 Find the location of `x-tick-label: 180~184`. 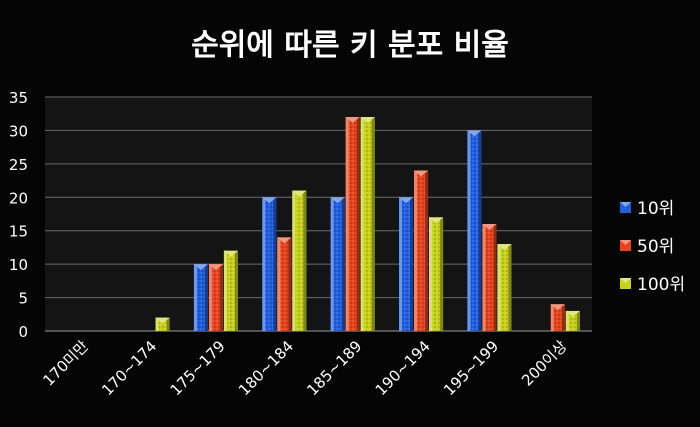

x-tick-label: 180~184 is located at coordinates (266, 368).